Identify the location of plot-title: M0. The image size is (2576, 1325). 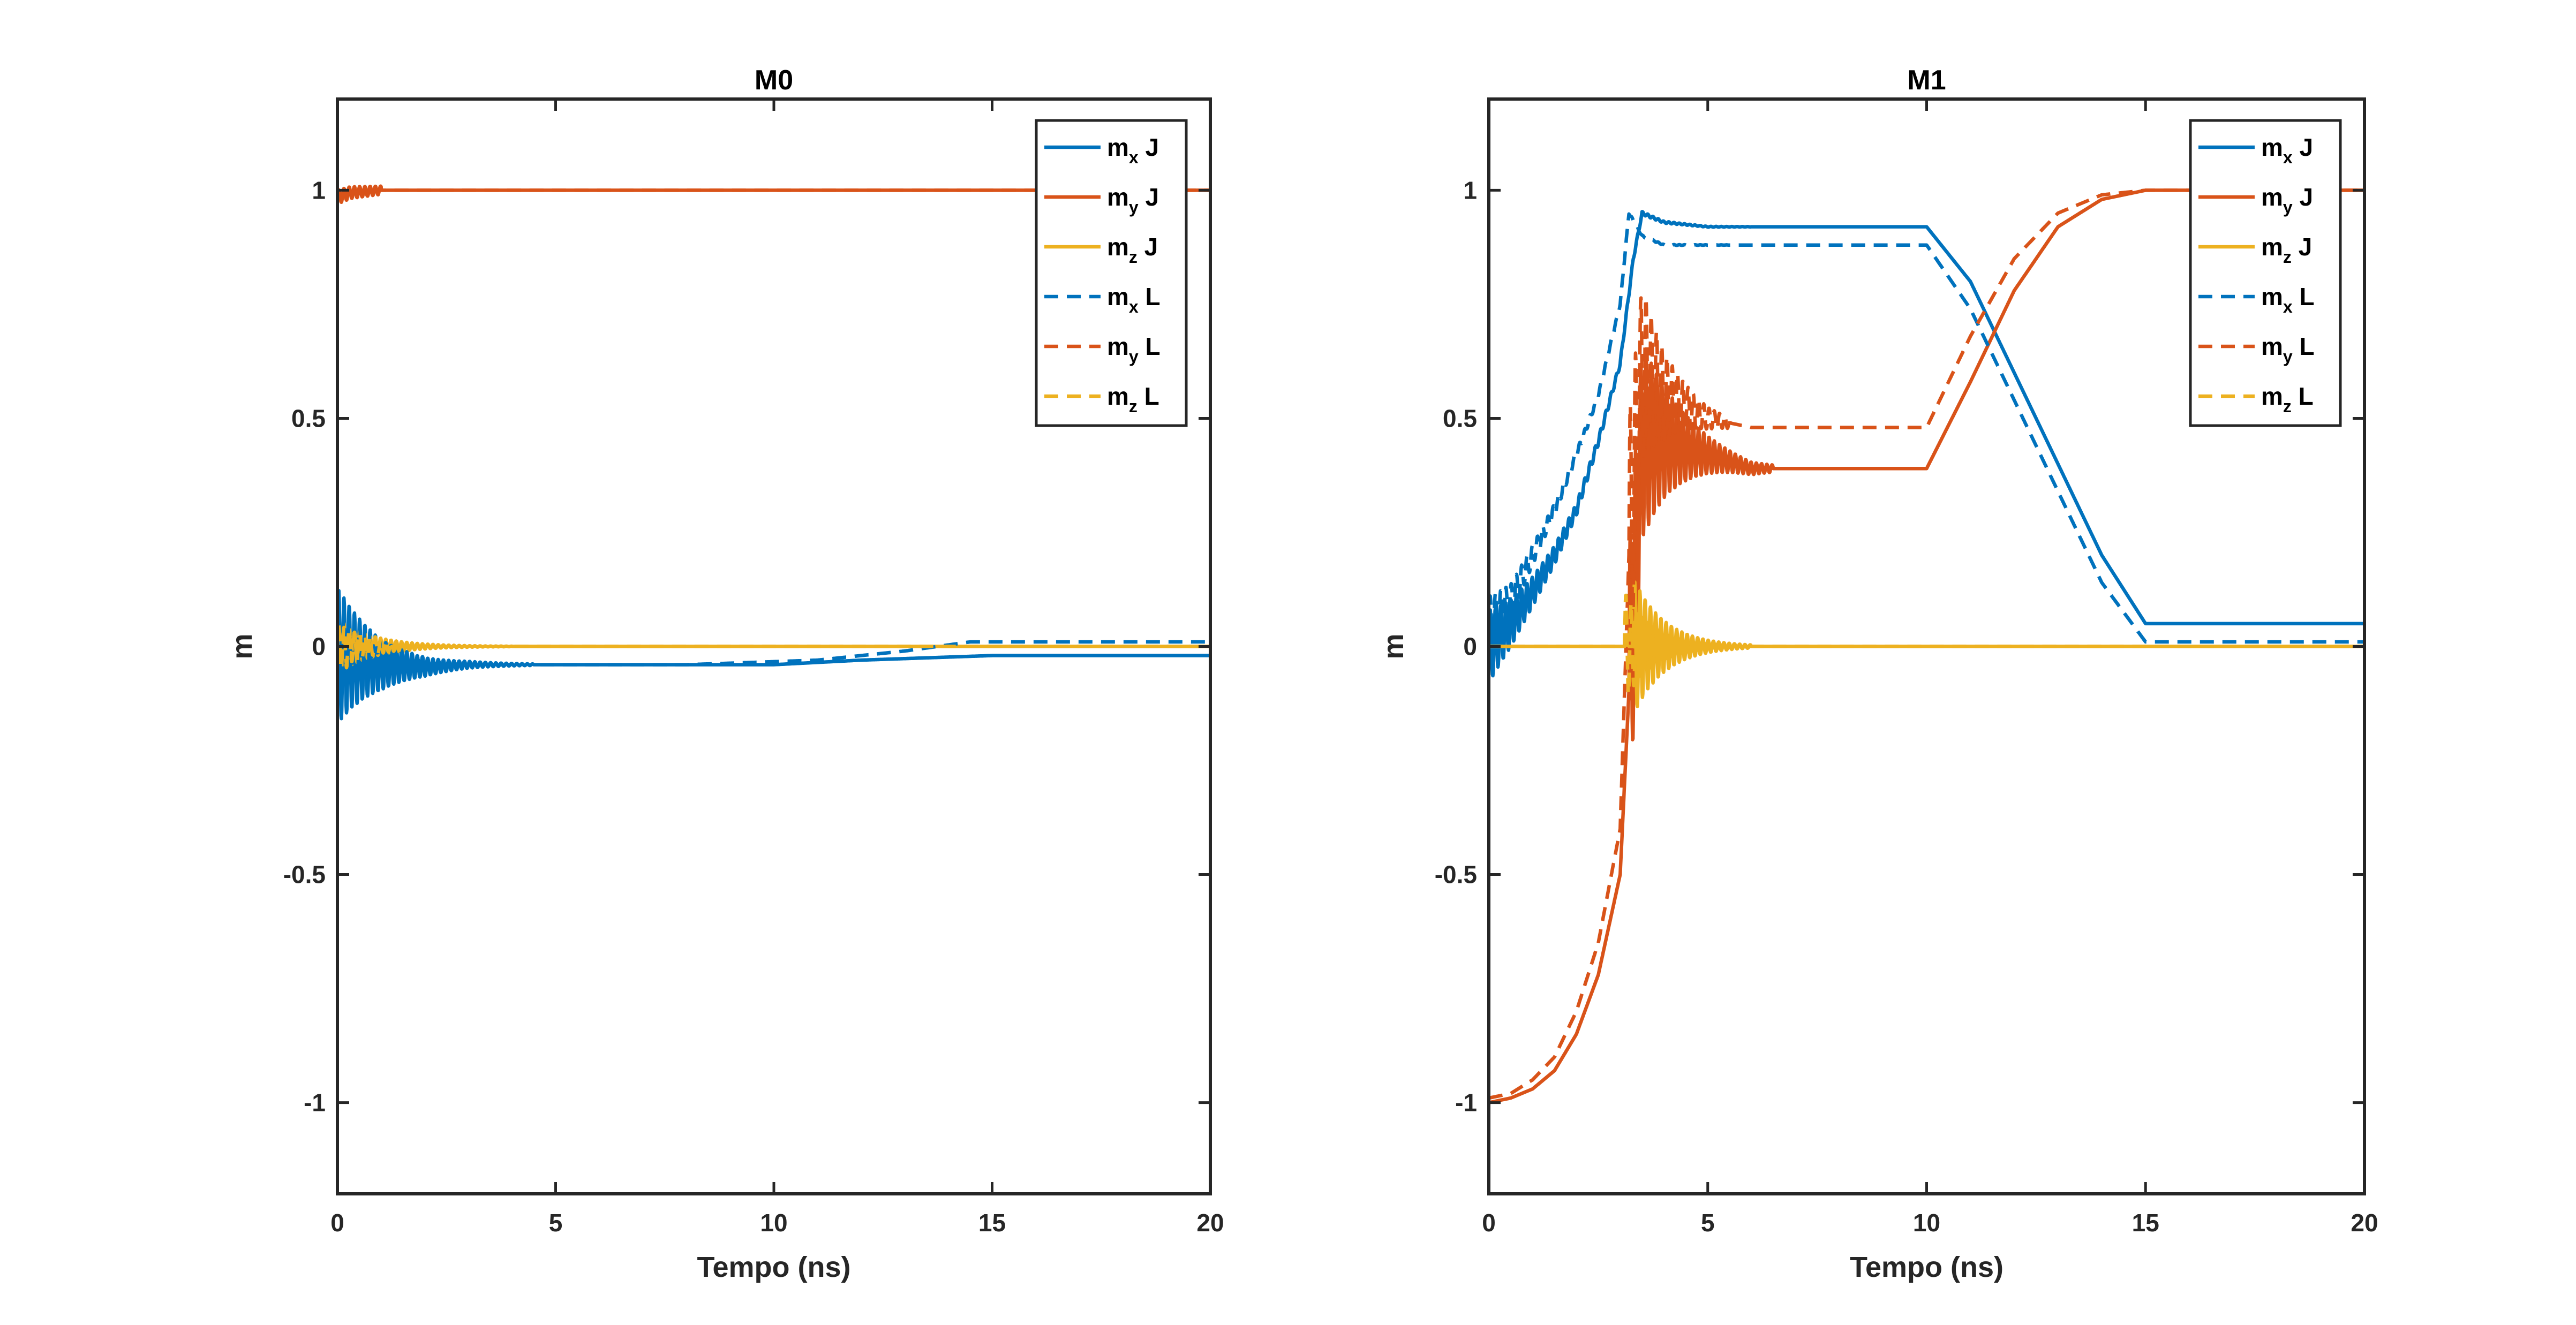
(774, 81).